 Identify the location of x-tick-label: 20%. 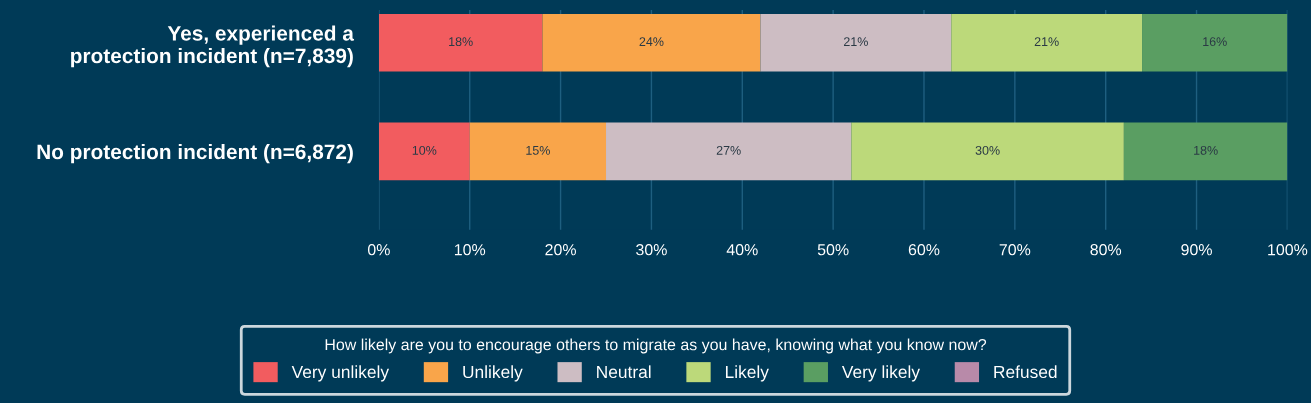
(560, 250).